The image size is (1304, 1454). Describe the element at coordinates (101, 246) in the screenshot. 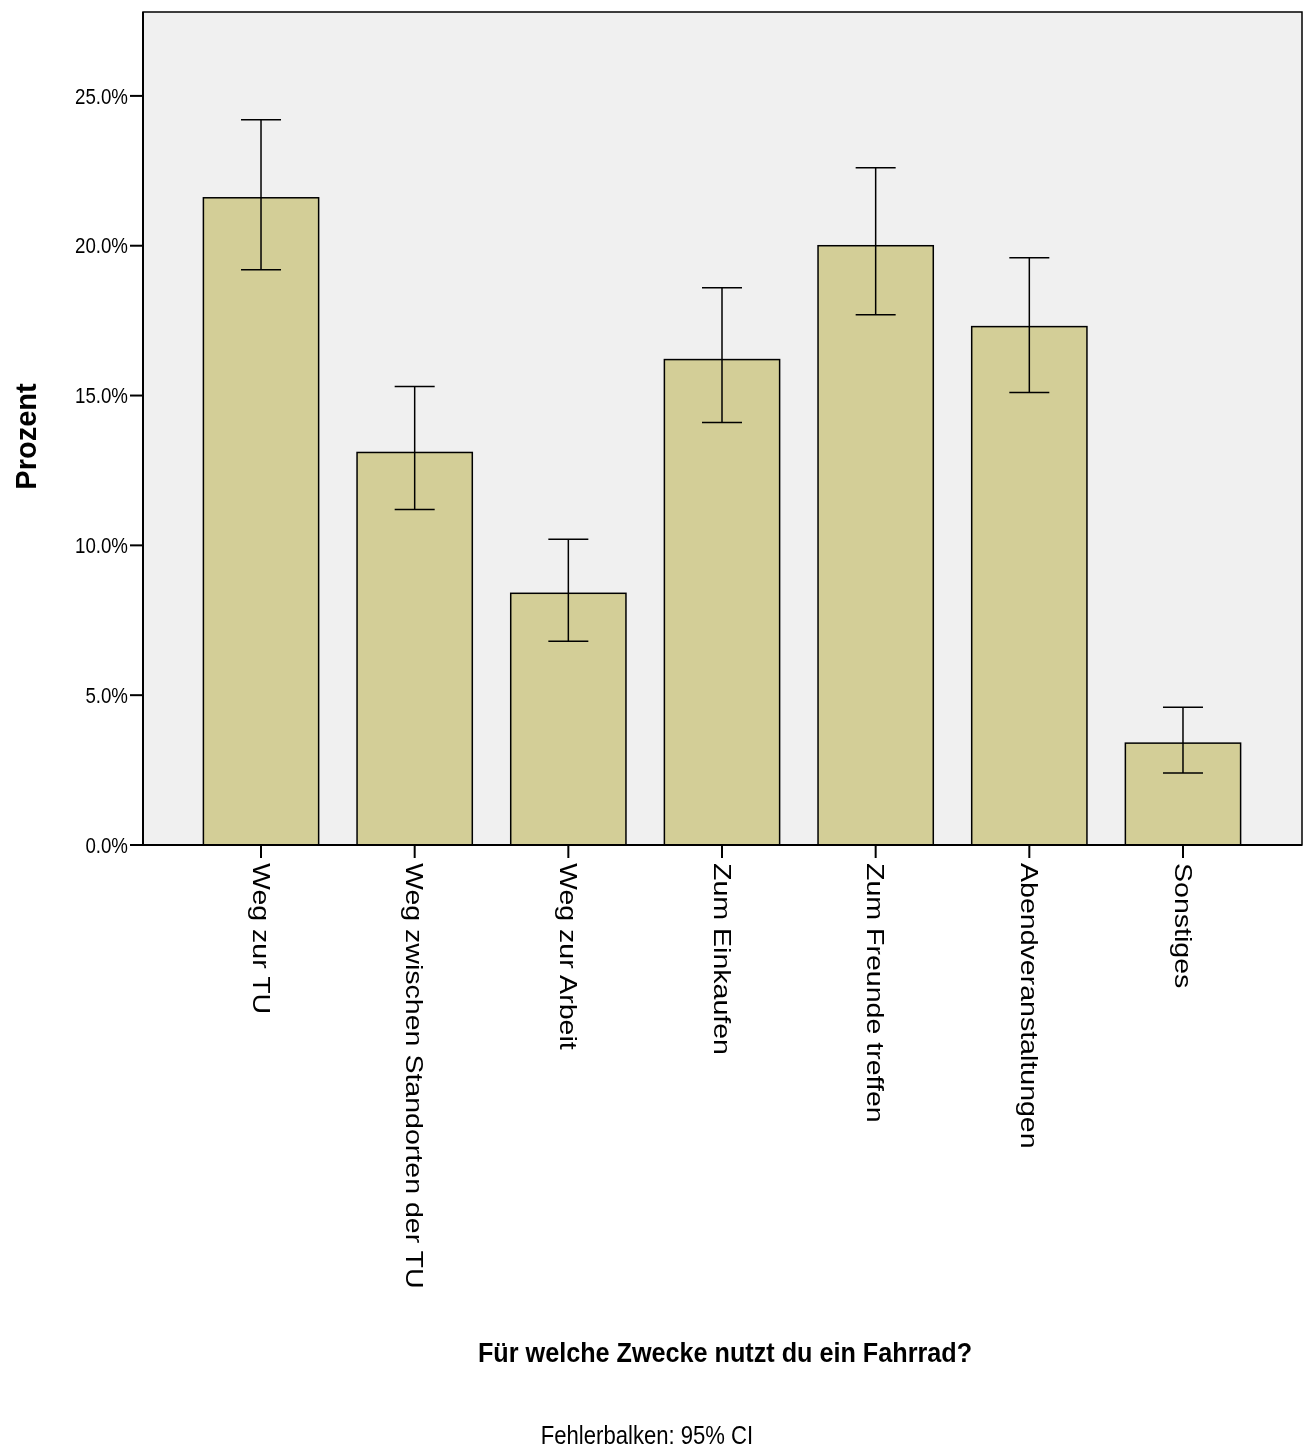

I see `y-tick-label: 20.0%` at that location.